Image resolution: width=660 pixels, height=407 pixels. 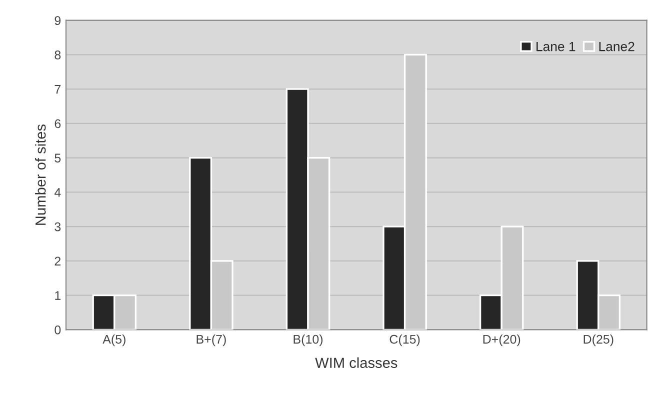 What do you see at coordinates (57, 89) in the screenshot?
I see `y-tick-label: 7` at bounding box center [57, 89].